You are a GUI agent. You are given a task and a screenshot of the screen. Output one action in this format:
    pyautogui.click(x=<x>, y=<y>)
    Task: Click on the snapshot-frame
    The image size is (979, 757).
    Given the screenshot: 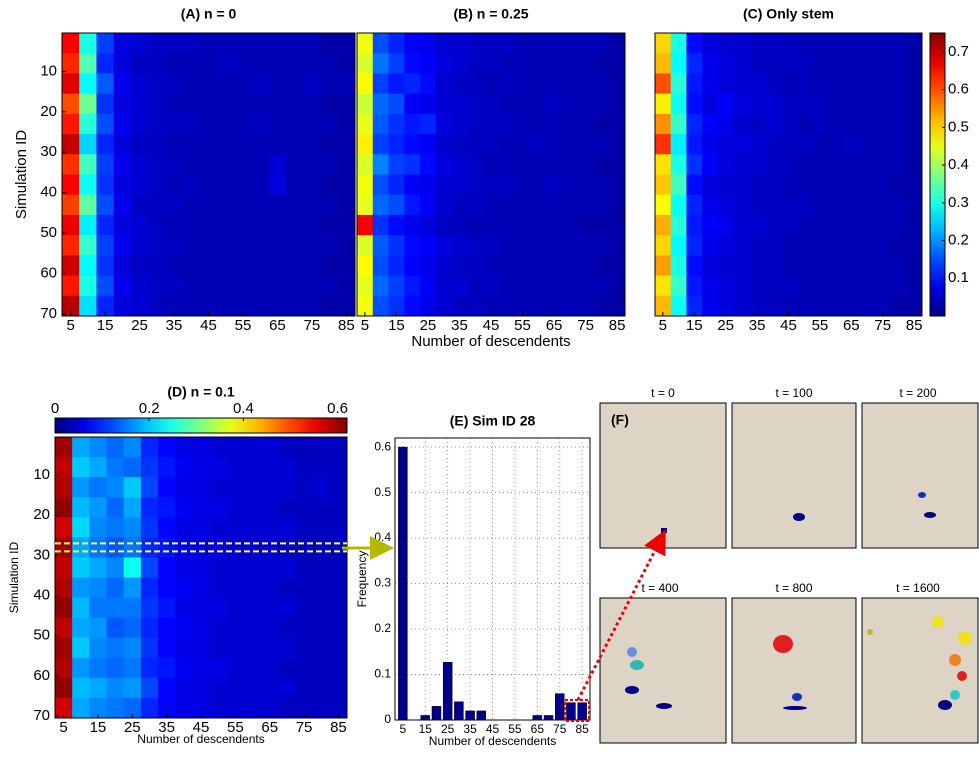 What is the action you would take?
    pyautogui.click(x=920, y=670)
    